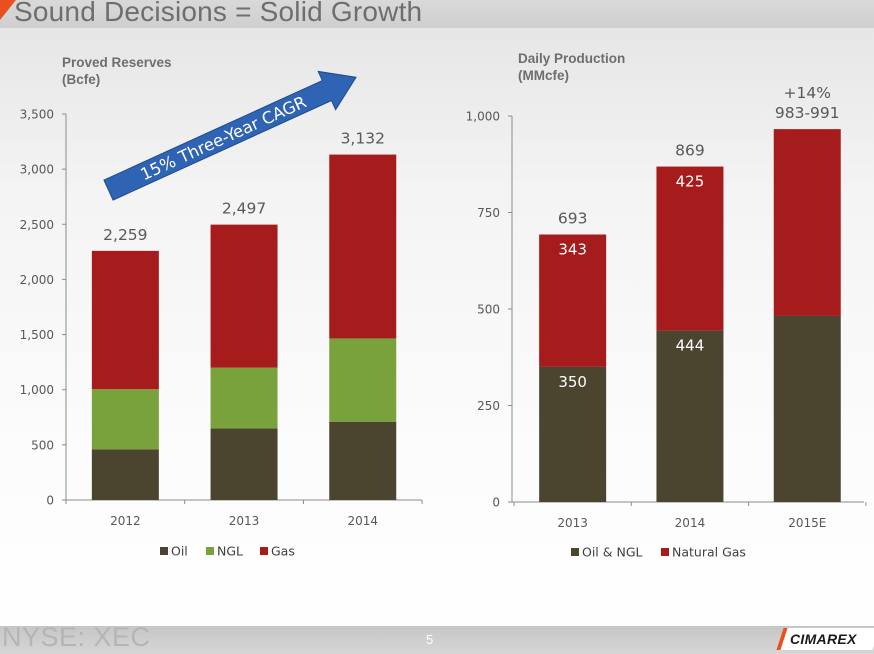  I want to click on chart1-category-label: 2015E, so click(807, 523).